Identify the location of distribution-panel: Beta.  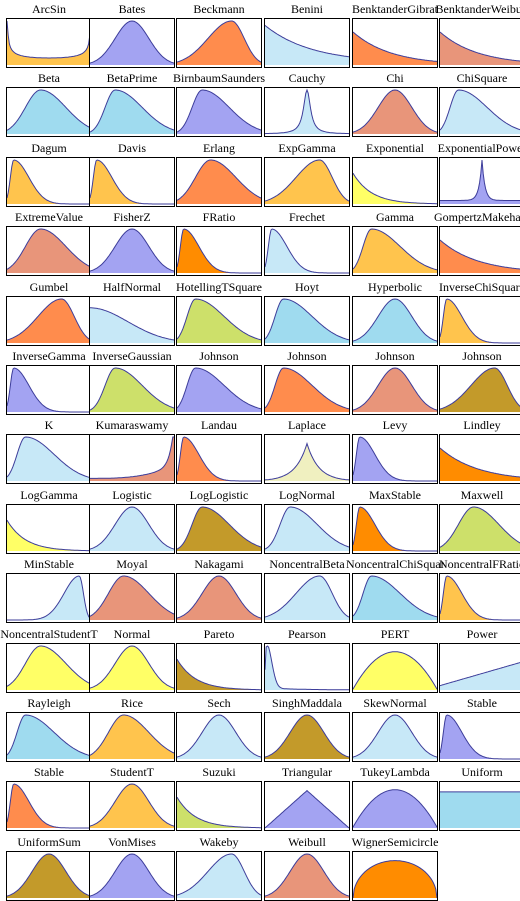
(49, 104).